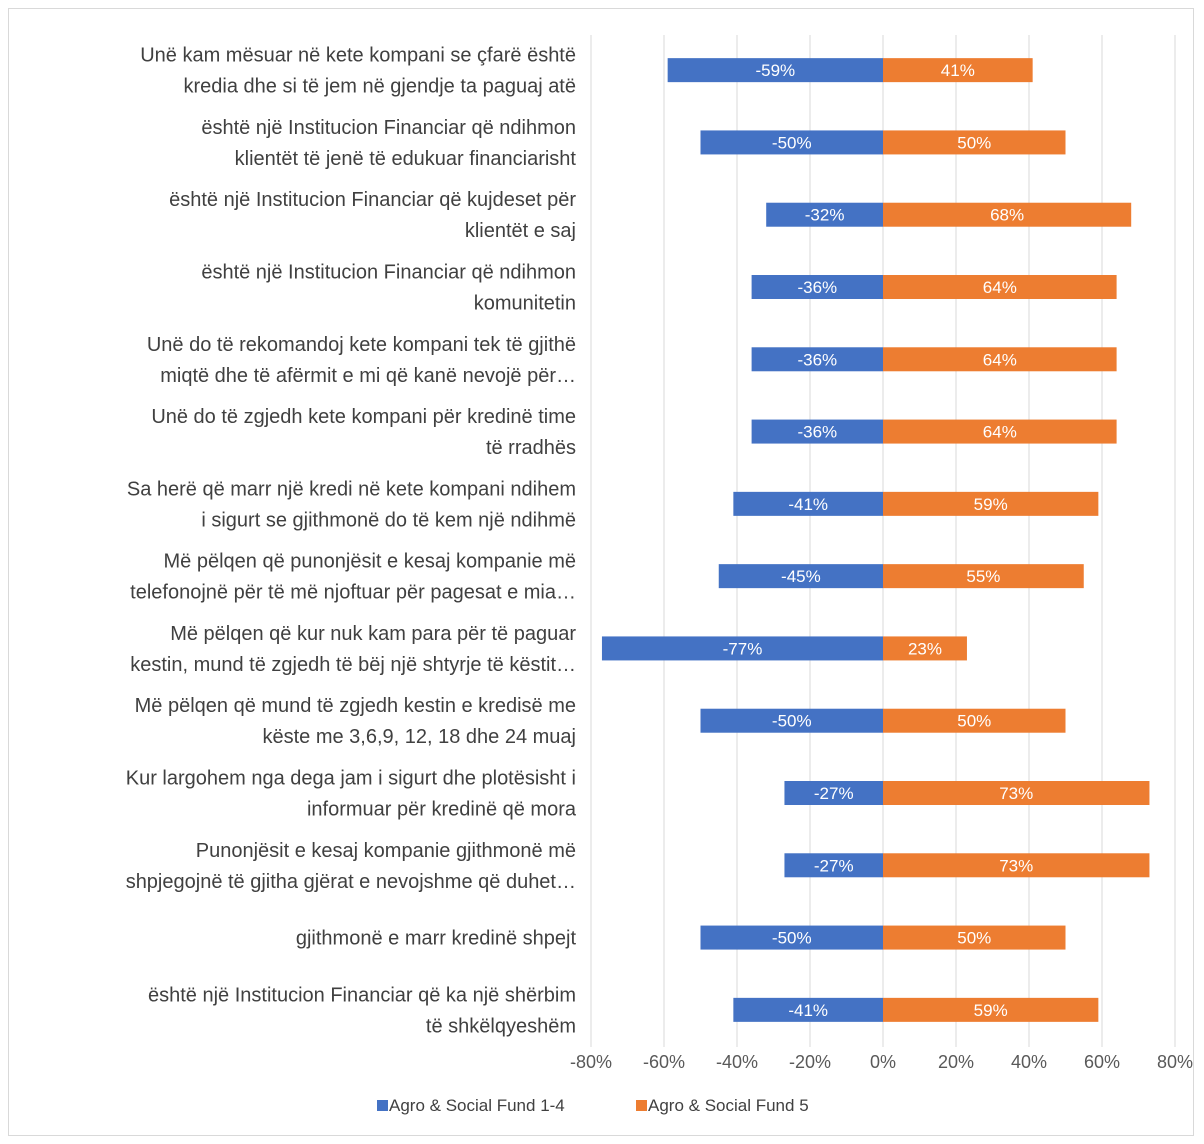 The image size is (1204, 1144). I want to click on data-label-series2-row5: 64%, so click(1000, 359).